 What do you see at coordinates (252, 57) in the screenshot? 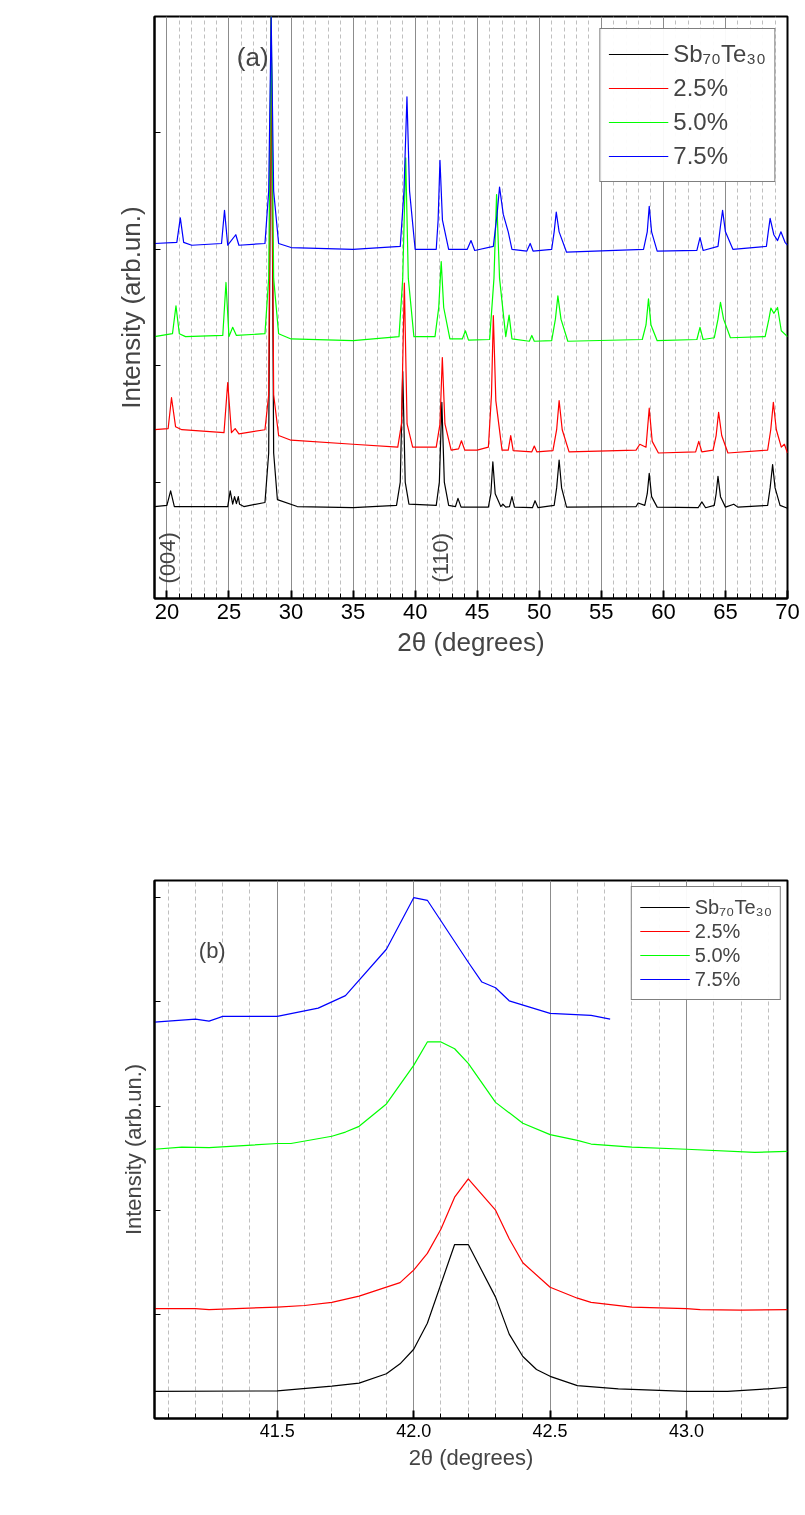
I see `annotation: (a)` at bounding box center [252, 57].